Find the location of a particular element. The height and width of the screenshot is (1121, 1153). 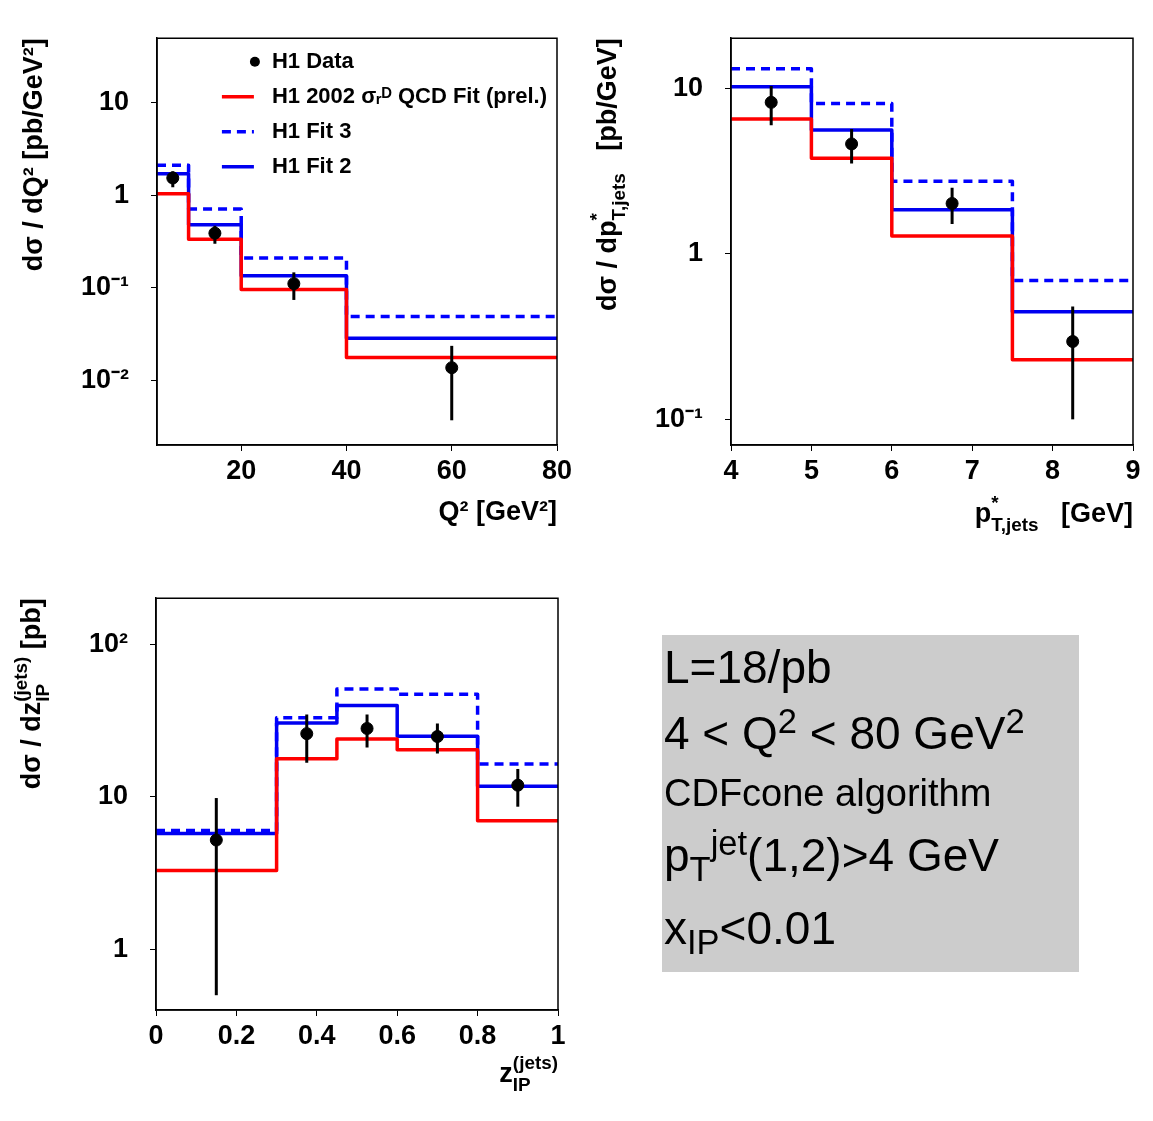

x-tick-label: 0.4 is located at coordinates (317, 1034).